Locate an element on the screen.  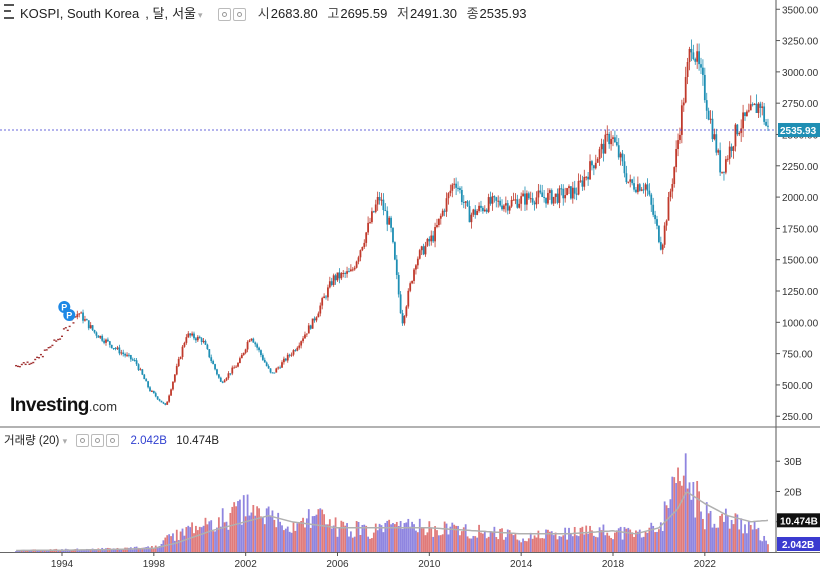
interval-label: 달 is located at coordinates (158, 13).